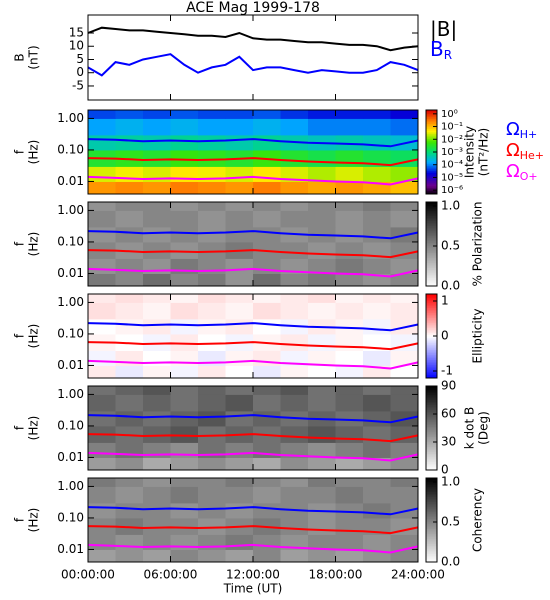 The width and height of the screenshot is (550, 600). Describe the element at coordinates (450, 562) in the screenshot. I see `colorbar-tick-label: 0.0` at that location.